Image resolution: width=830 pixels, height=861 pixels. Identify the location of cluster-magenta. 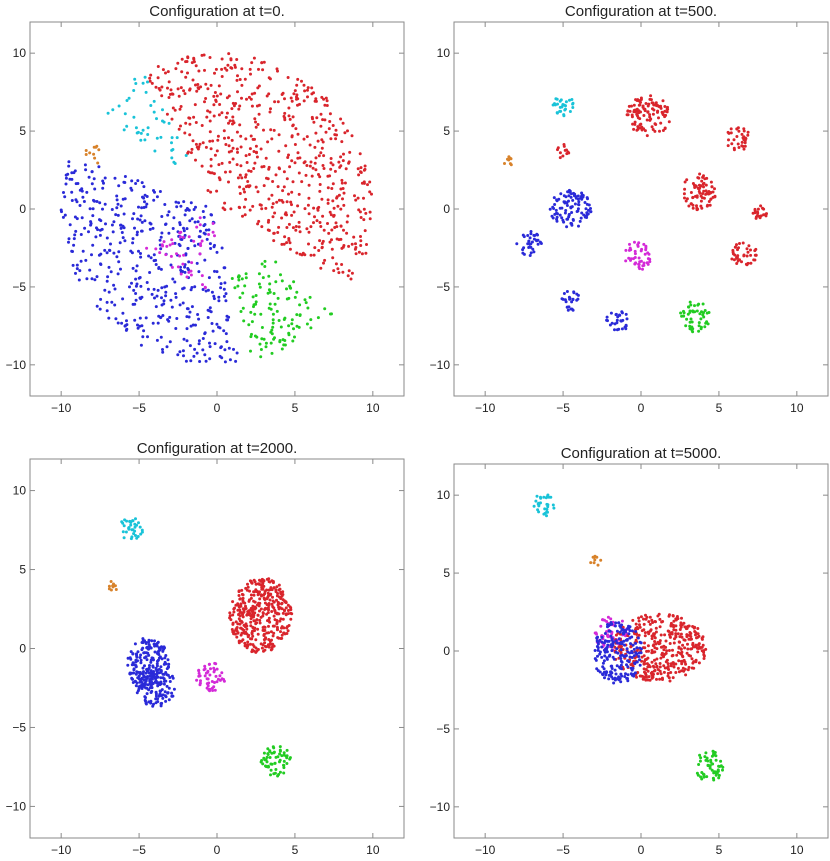
(638, 255).